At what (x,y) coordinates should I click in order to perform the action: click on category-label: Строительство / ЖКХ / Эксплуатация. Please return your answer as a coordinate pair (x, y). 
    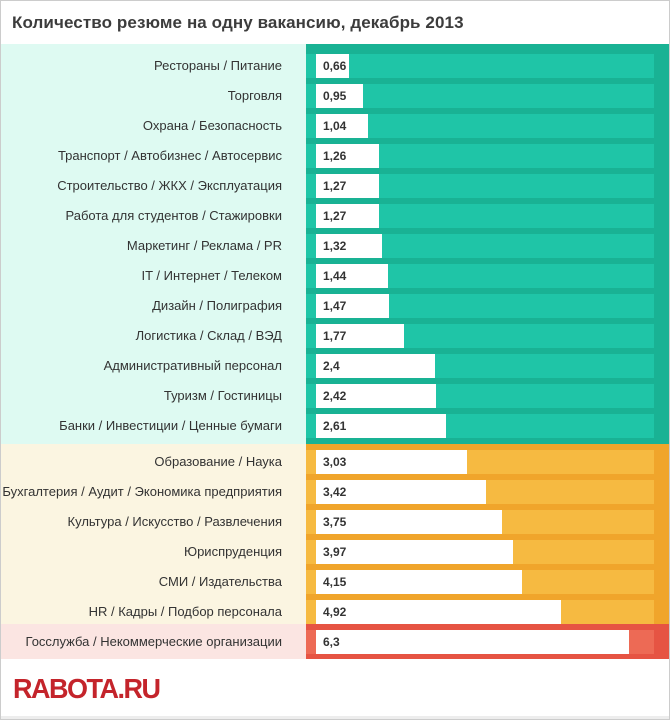
    Looking at the image, I should click on (169, 185).